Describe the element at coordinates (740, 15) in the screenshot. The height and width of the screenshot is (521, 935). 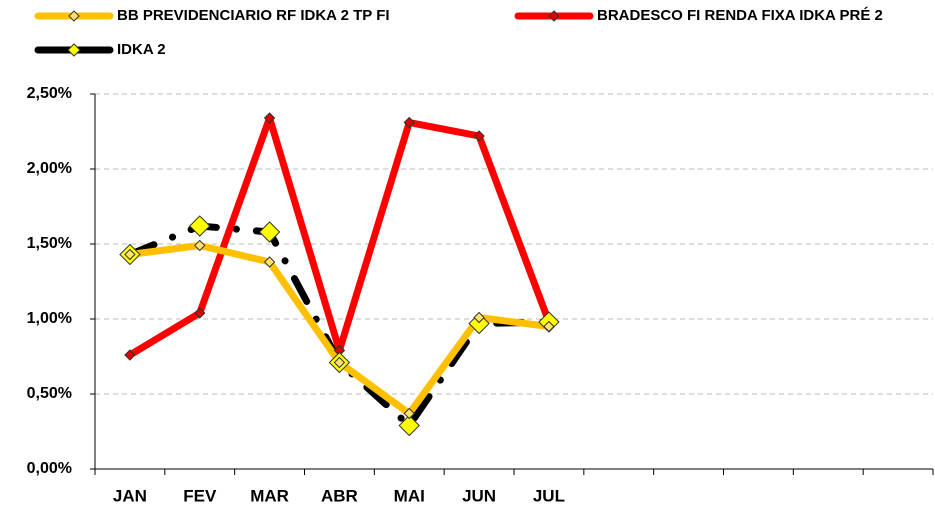
I see `legend-label: BRADESCO FI RENDA FIXA IDKA PRÉ 2` at that location.